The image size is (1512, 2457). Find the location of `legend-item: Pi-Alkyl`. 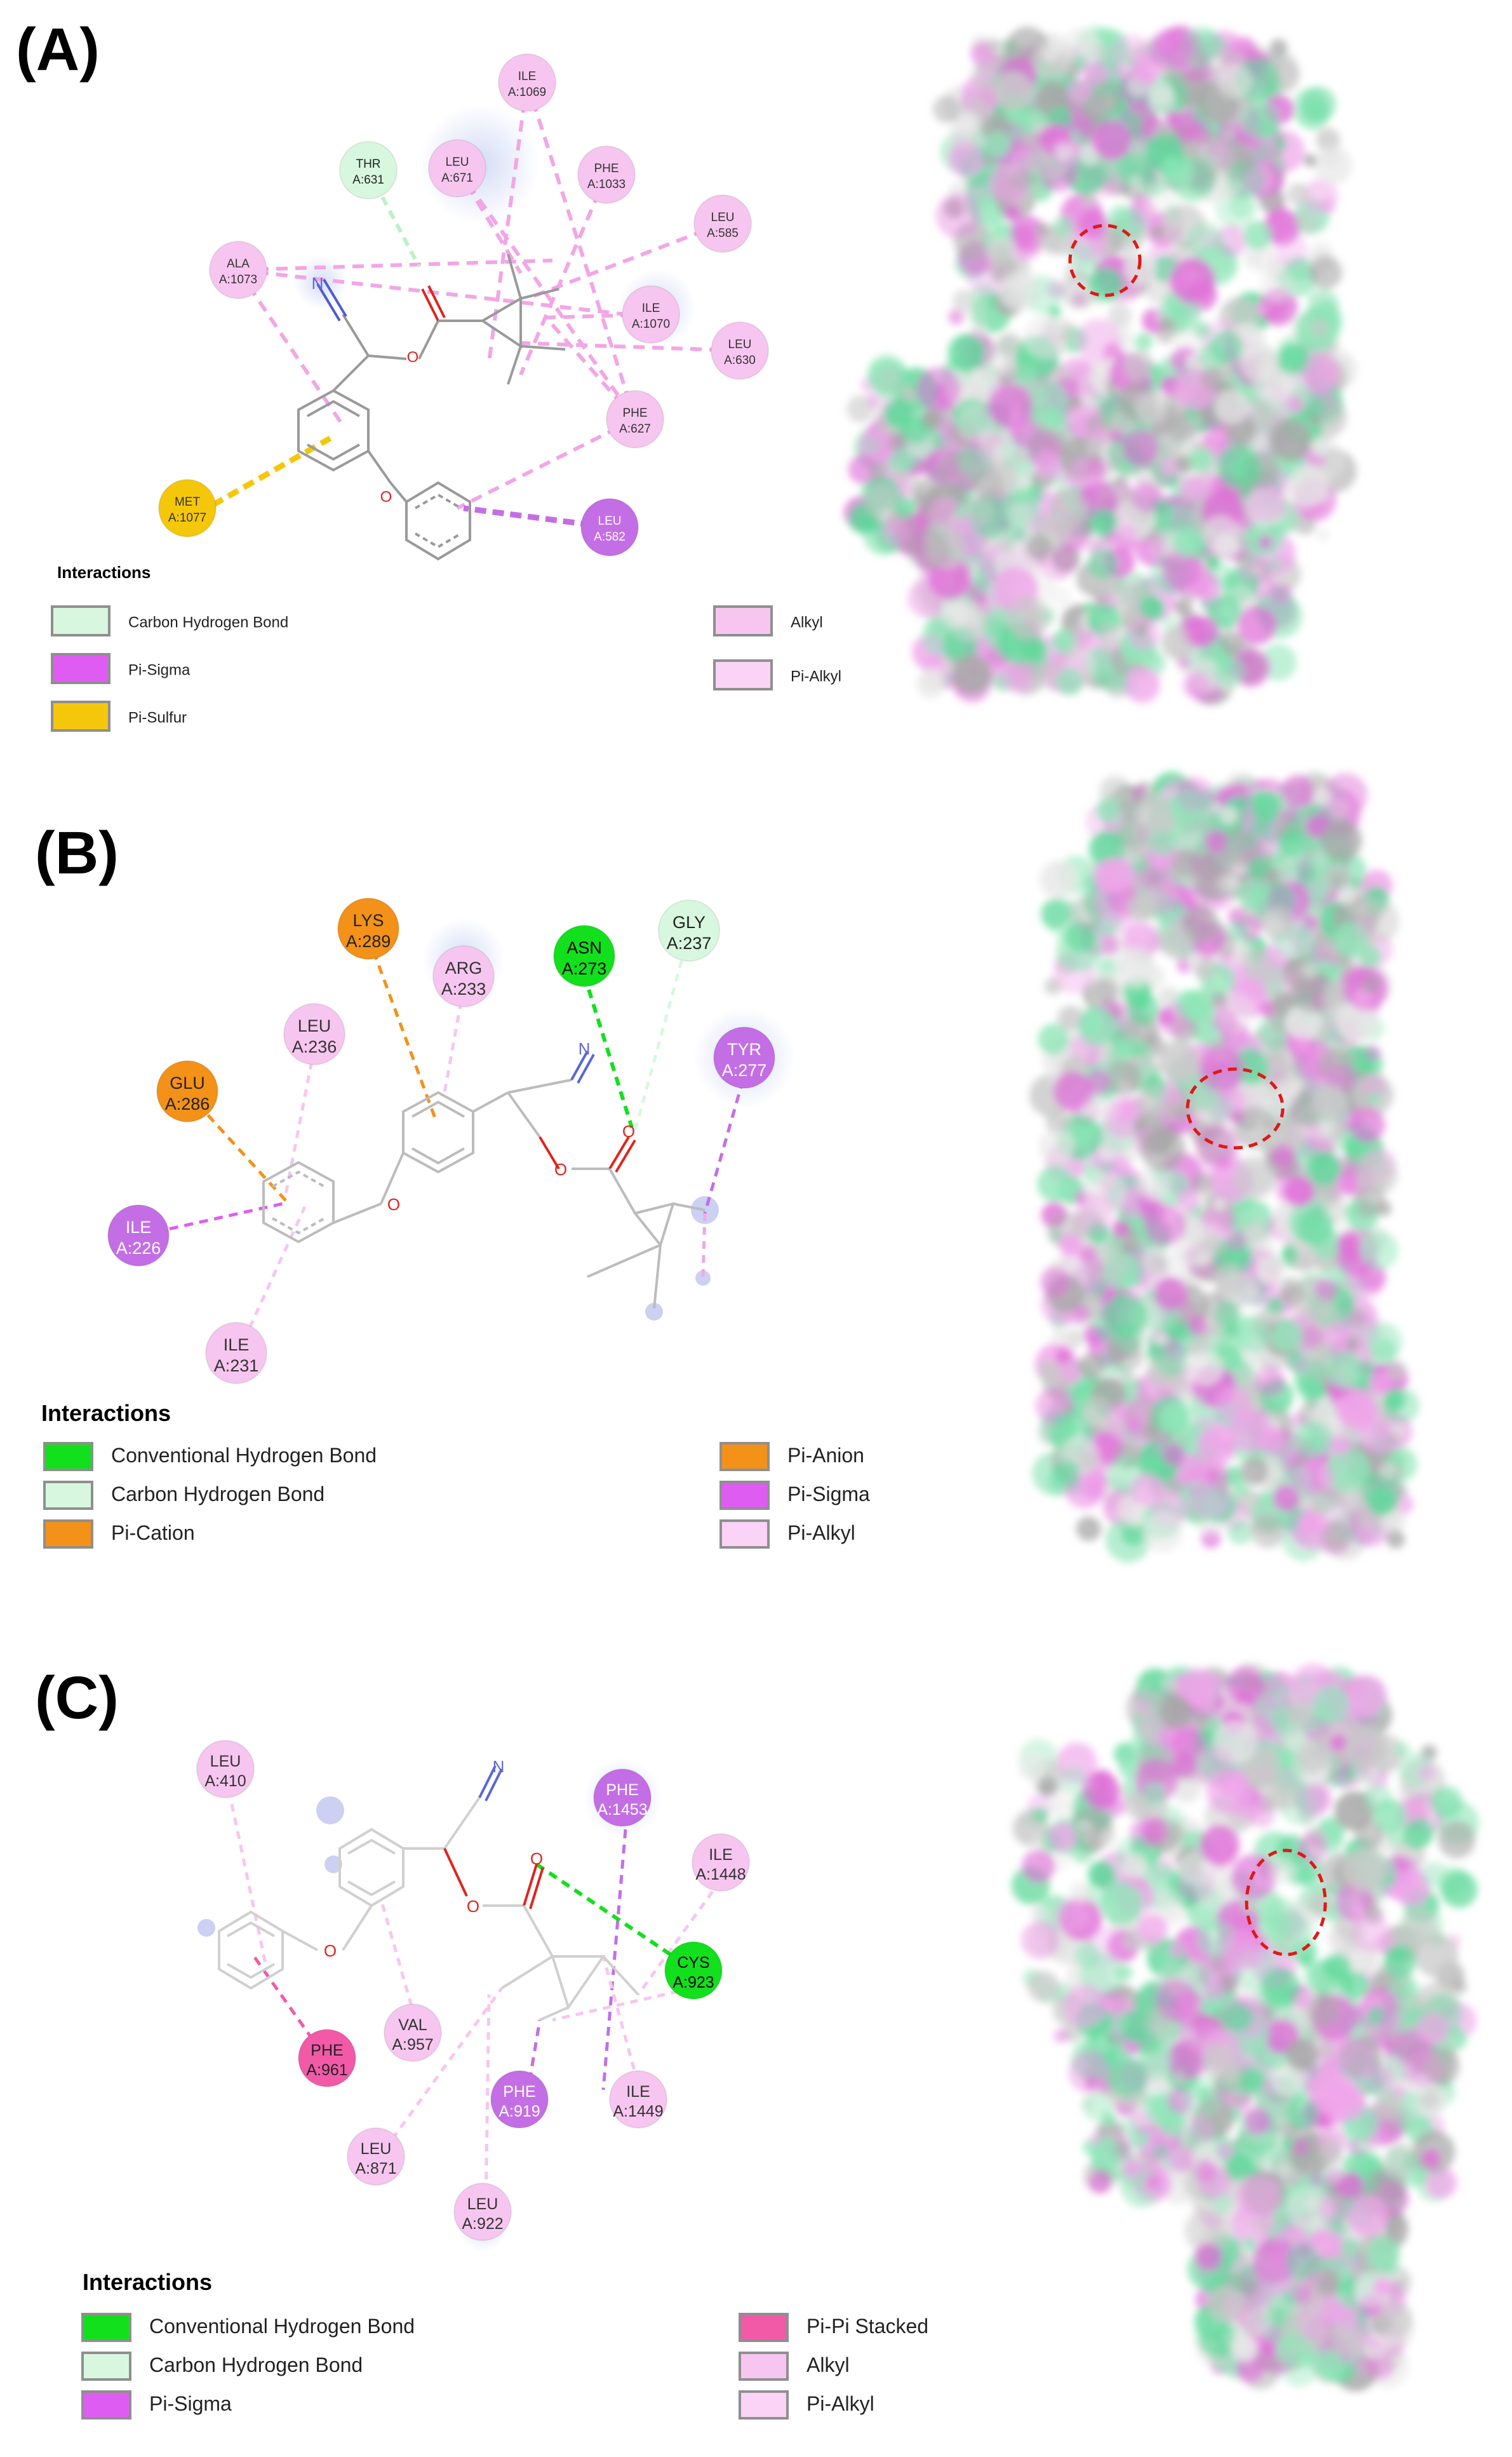

legend-item: Pi-Alkyl is located at coordinates (777, 674).